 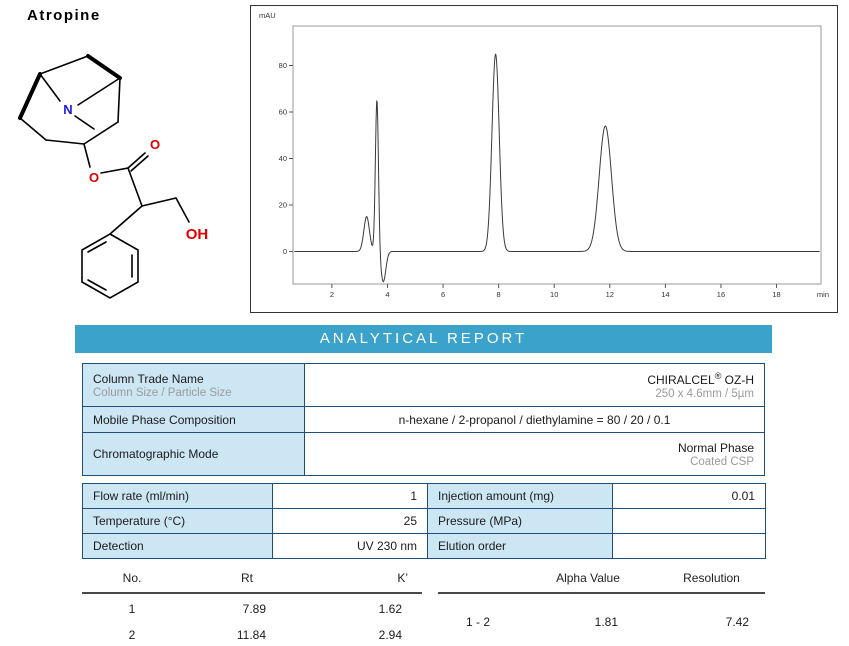 What do you see at coordinates (554, 294) in the screenshot?
I see `svg-text: 10` at bounding box center [554, 294].